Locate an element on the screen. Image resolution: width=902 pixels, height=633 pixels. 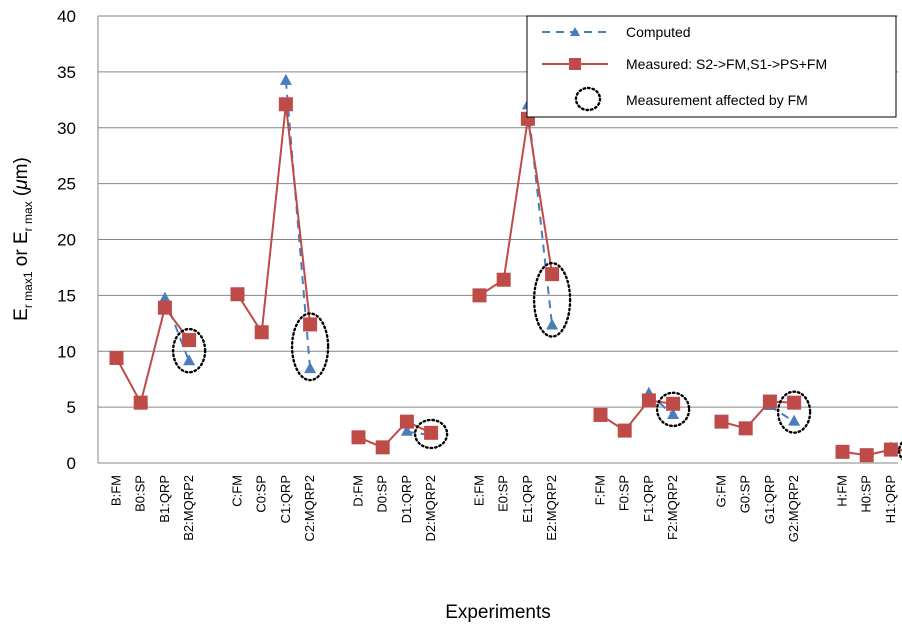
x-tick-label: E2:MQRP2 is located at coordinates (551, 508).